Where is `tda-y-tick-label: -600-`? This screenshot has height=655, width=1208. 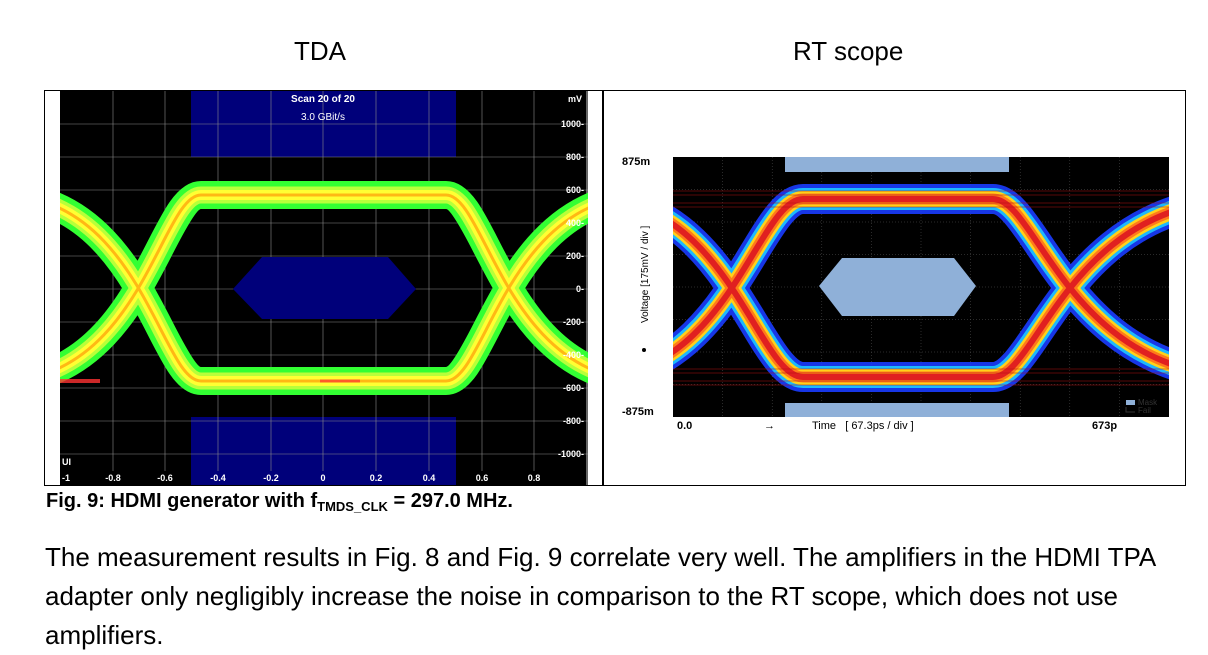
tda-y-tick-label: -600- is located at coordinates (573, 388).